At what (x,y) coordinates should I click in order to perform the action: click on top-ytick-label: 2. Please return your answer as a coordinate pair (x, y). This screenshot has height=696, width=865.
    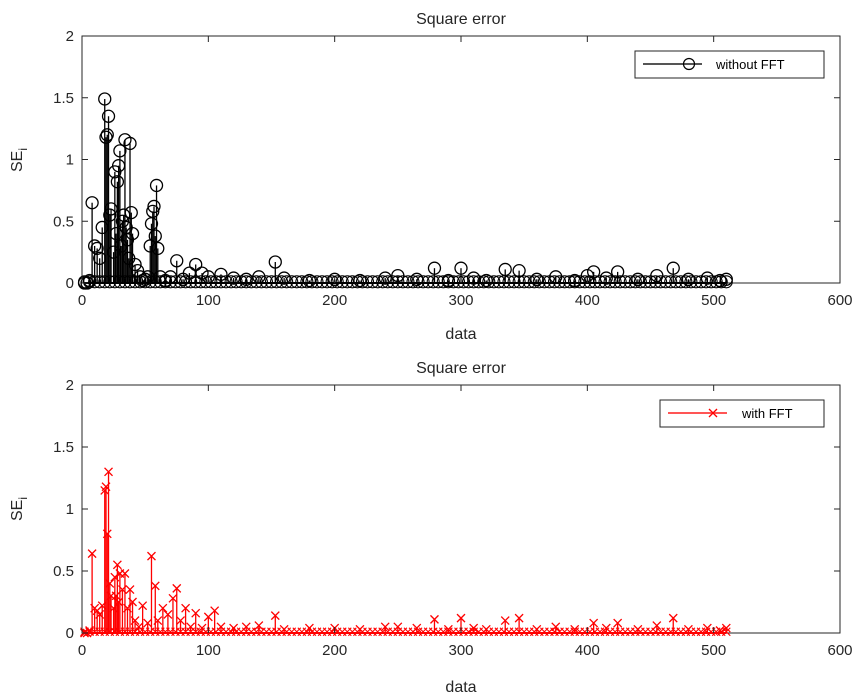
    Looking at the image, I should click on (70, 36).